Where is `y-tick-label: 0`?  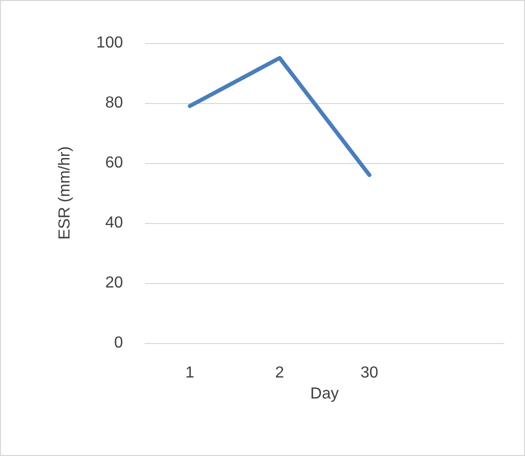
y-tick-label: 0 is located at coordinates (119, 343).